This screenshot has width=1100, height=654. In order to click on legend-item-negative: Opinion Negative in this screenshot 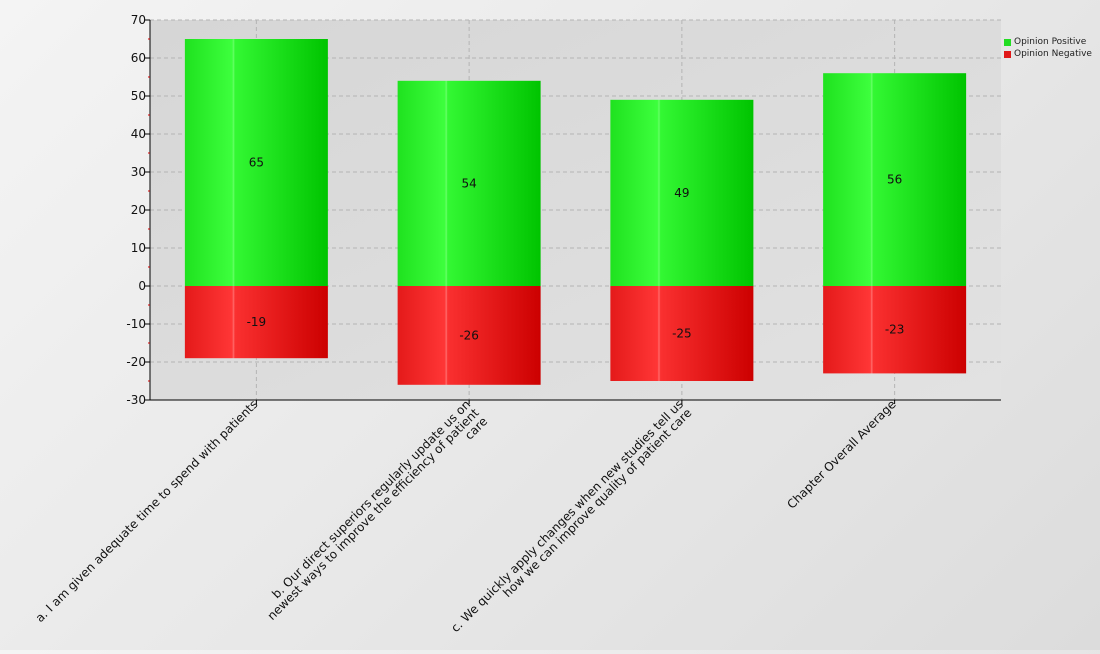, I will do `click(1048, 54)`.